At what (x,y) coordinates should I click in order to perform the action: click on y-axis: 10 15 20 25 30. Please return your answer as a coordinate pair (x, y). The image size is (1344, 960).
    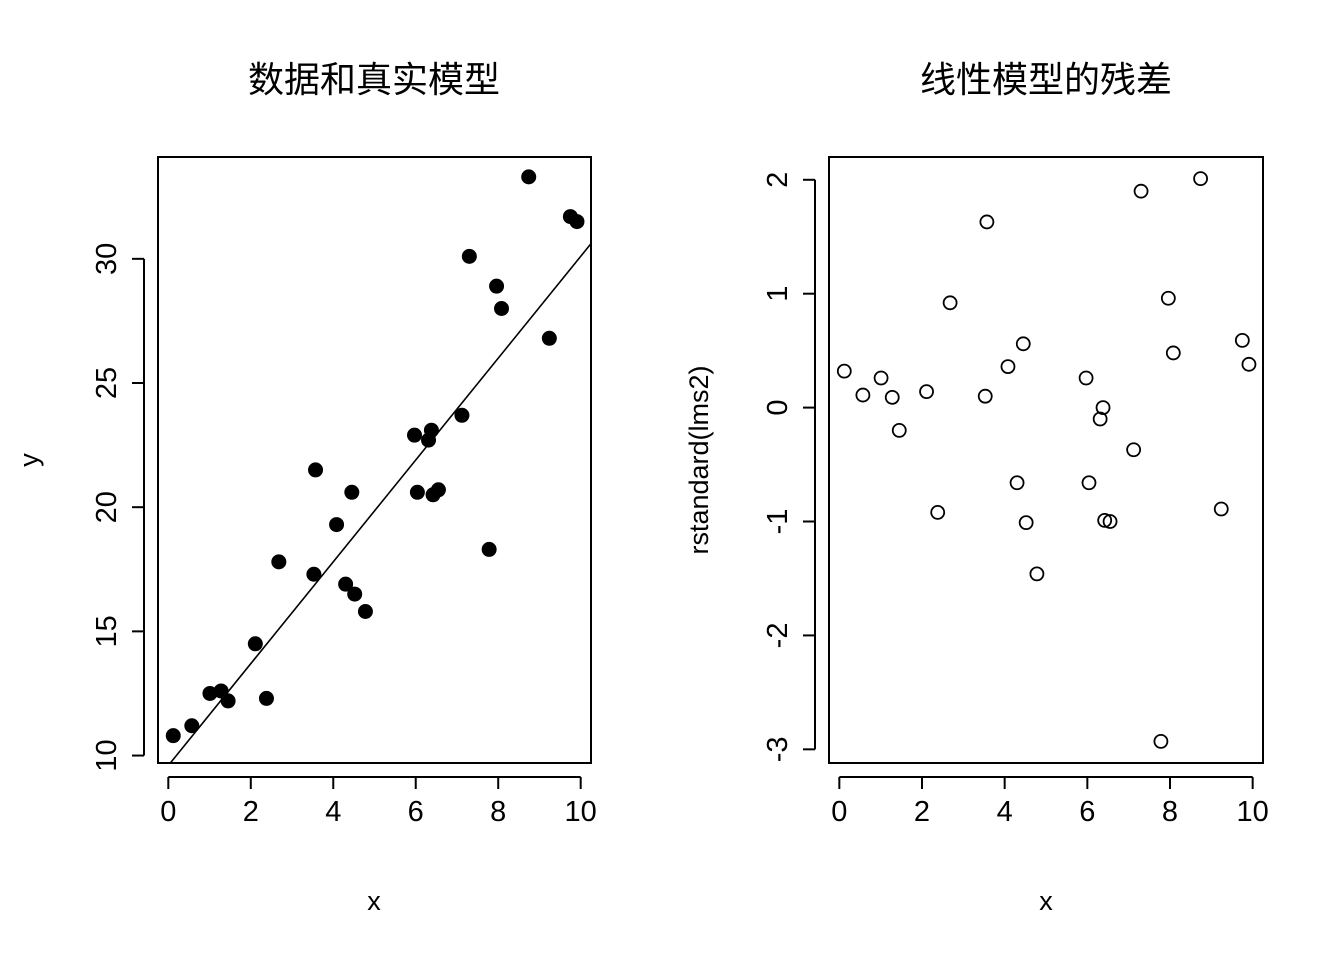
    Looking at the image, I should click on (118, 507).